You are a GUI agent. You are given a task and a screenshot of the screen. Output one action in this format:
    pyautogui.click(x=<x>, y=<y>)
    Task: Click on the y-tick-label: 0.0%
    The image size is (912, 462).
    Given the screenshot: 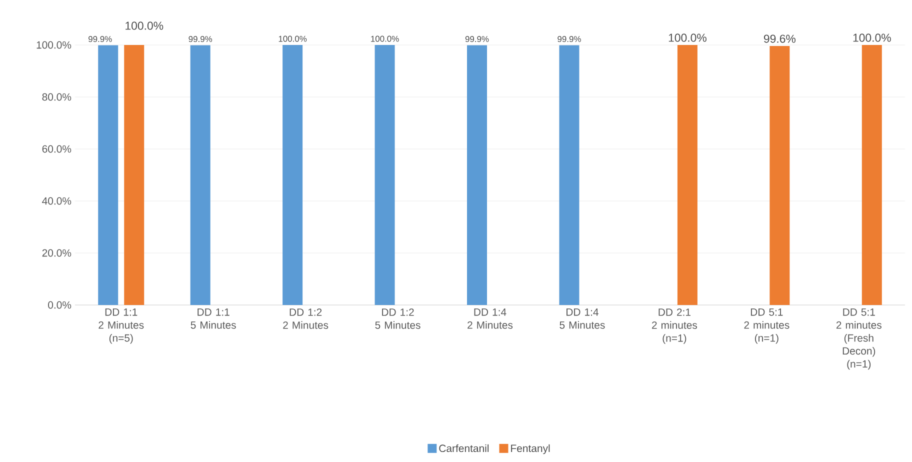 What is the action you would take?
    pyautogui.click(x=60, y=305)
    